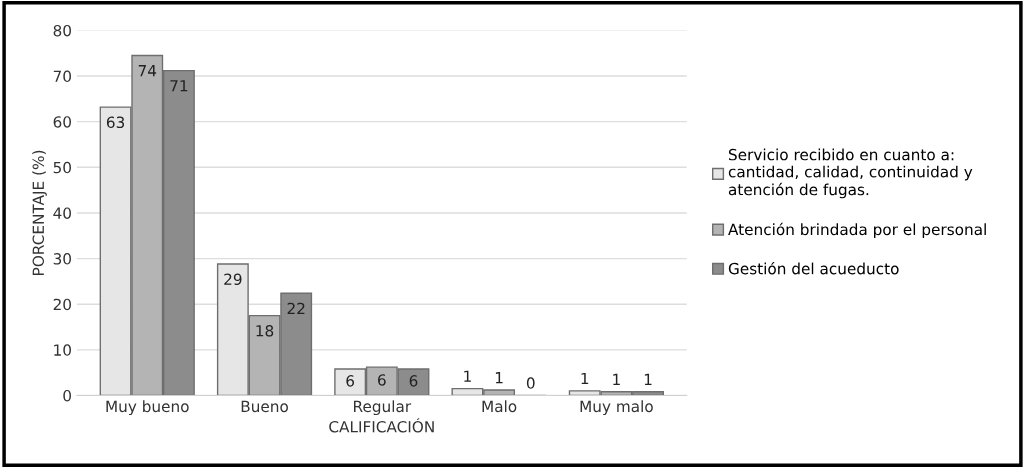  Describe the element at coordinates (265, 331) in the screenshot. I see `data-label: 18` at that location.